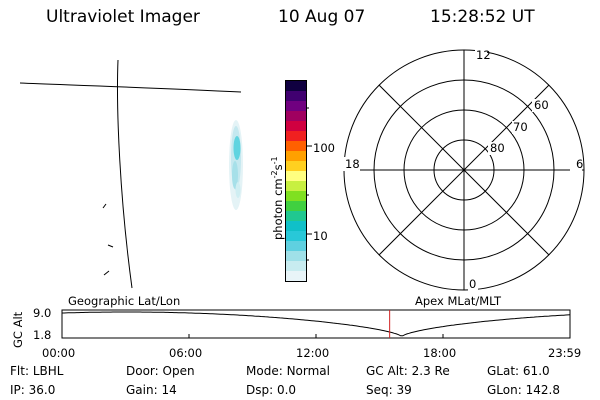  I want to click on altitude-timeline, so click(316, 324).